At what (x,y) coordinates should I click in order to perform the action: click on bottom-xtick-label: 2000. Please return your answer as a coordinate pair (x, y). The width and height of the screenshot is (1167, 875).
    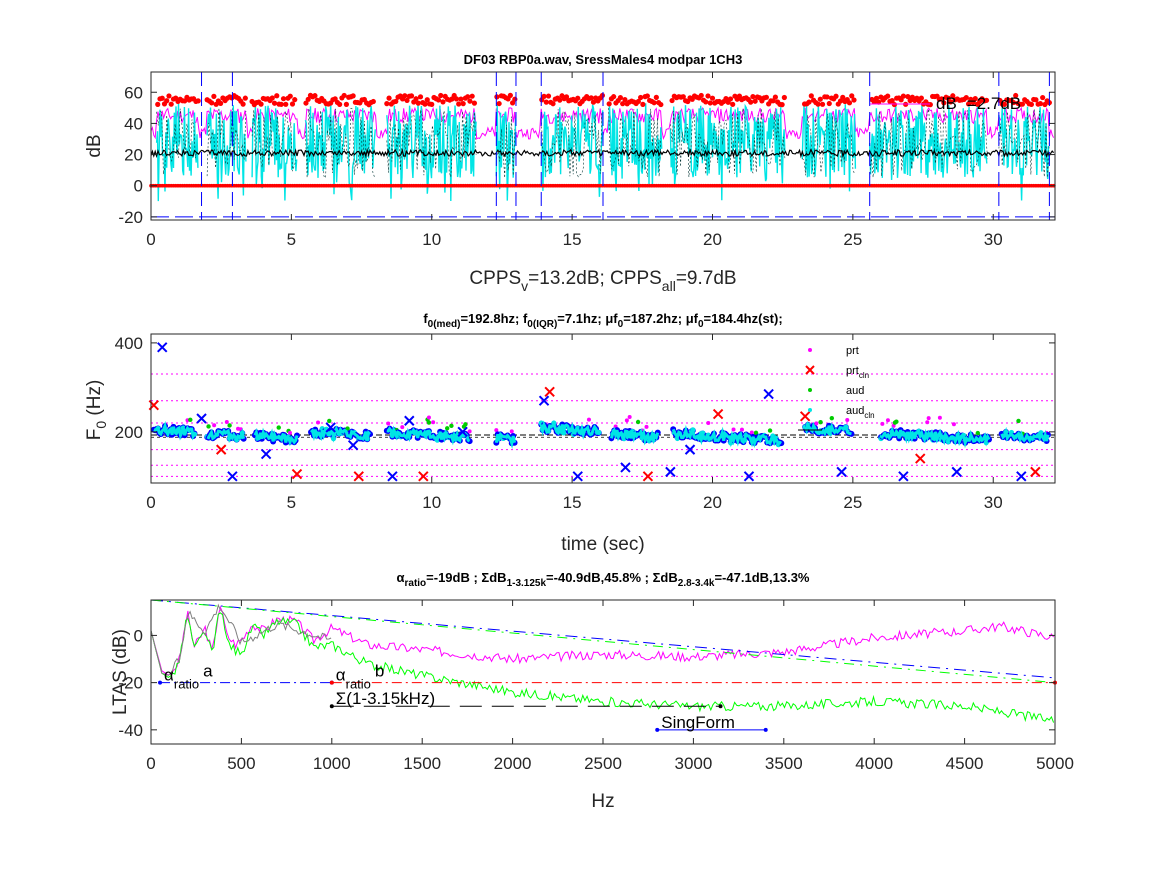
    Looking at the image, I should click on (513, 763).